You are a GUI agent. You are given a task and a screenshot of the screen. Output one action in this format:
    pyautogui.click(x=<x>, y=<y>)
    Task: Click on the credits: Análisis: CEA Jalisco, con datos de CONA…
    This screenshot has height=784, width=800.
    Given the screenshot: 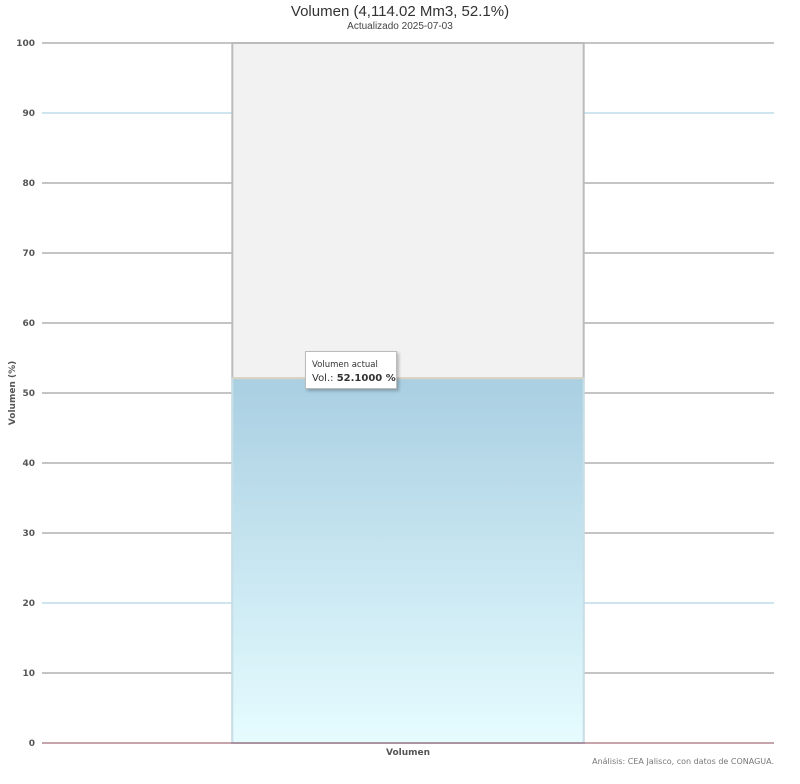 What is the action you would take?
    pyautogui.click(x=683, y=761)
    